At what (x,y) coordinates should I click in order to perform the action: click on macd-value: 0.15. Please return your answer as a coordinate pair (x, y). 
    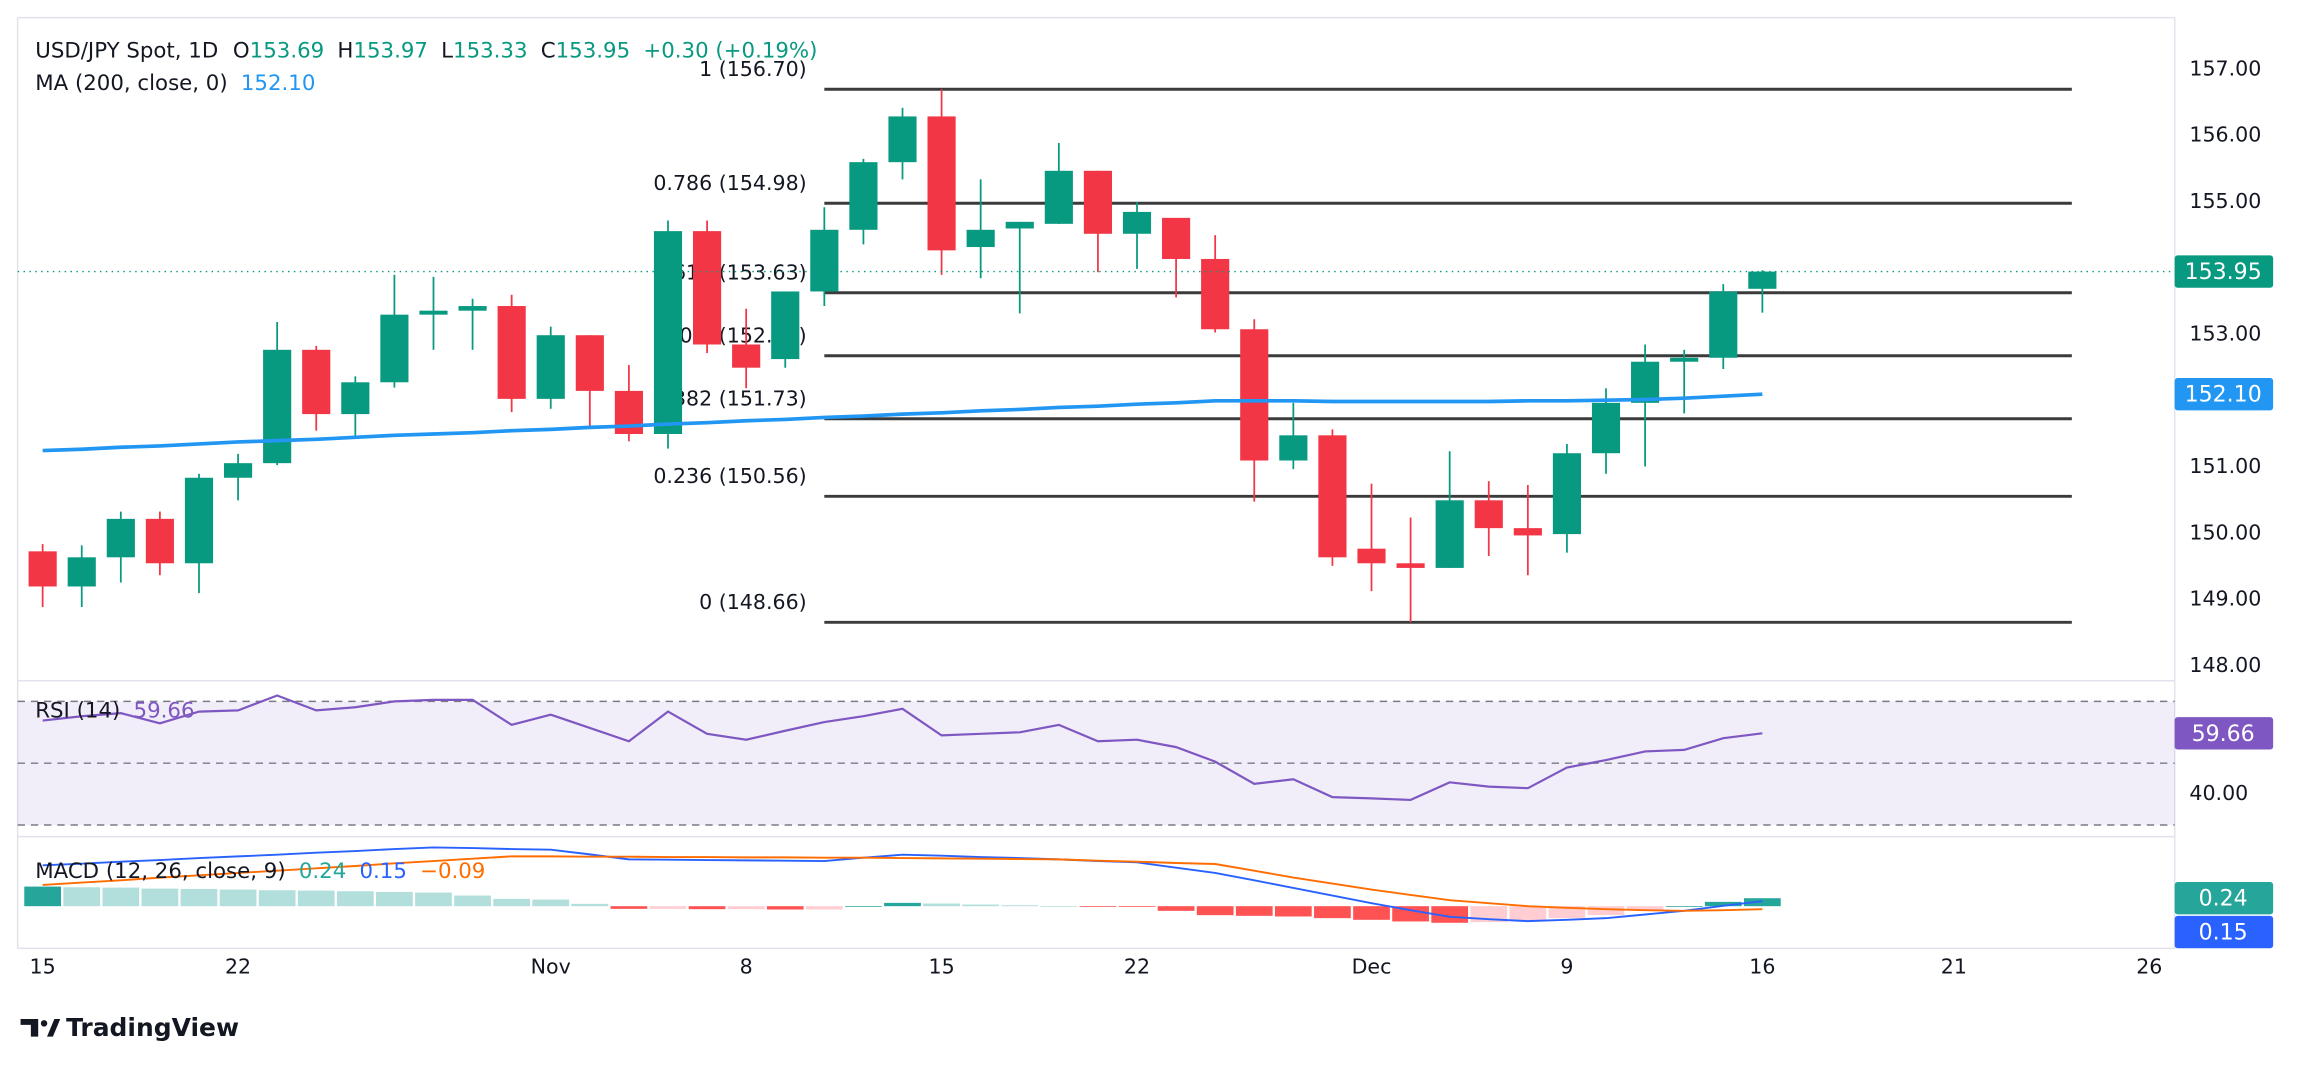
    Looking at the image, I should click on (382, 871).